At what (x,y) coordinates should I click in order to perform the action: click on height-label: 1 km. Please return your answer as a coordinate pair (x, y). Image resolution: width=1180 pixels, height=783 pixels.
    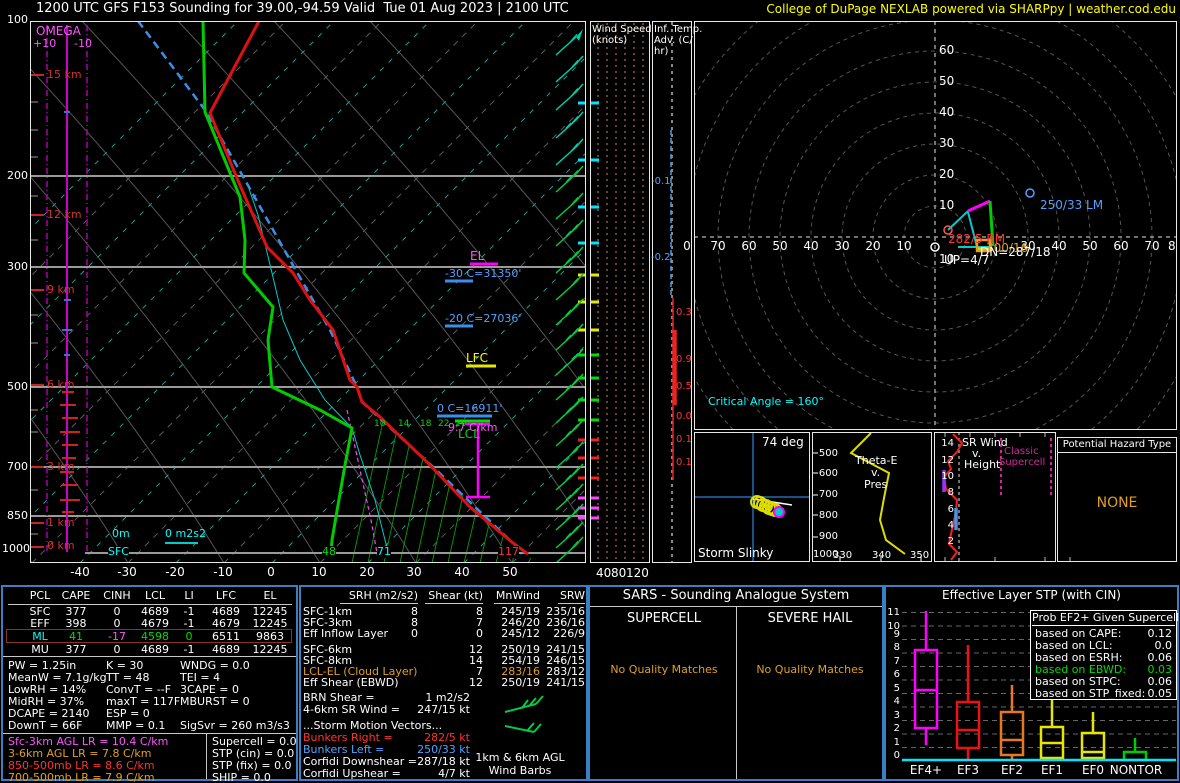
    Looking at the image, I should click on (61, 522).